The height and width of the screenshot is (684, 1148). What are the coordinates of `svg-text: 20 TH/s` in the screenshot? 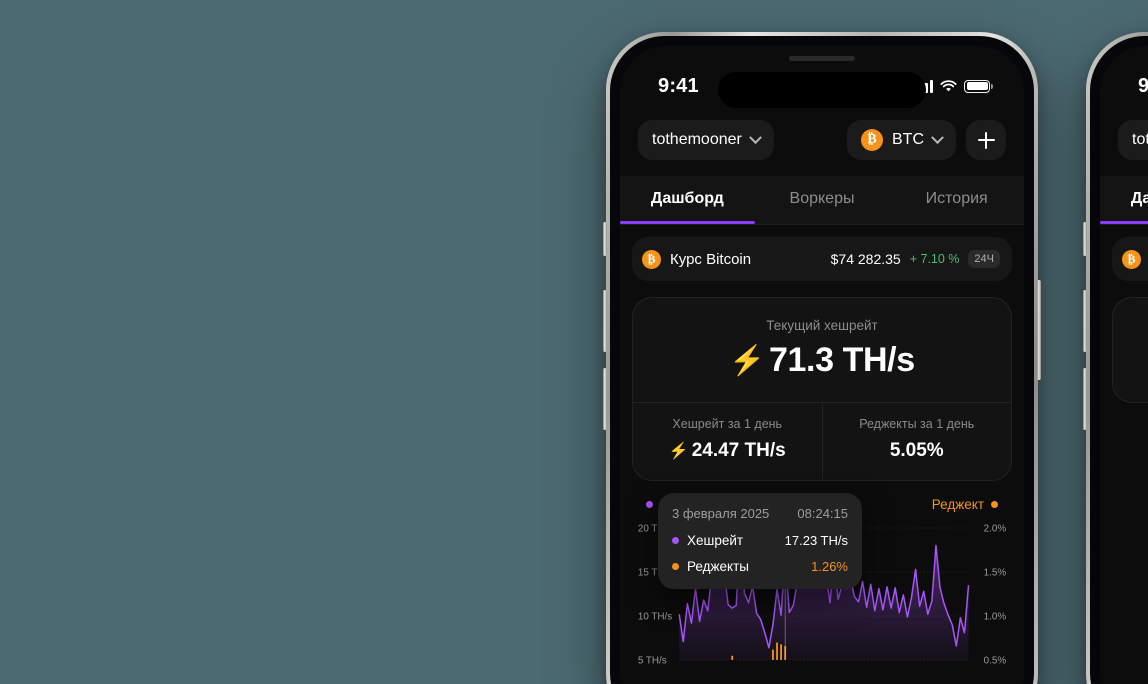 It's located at (655, 528).